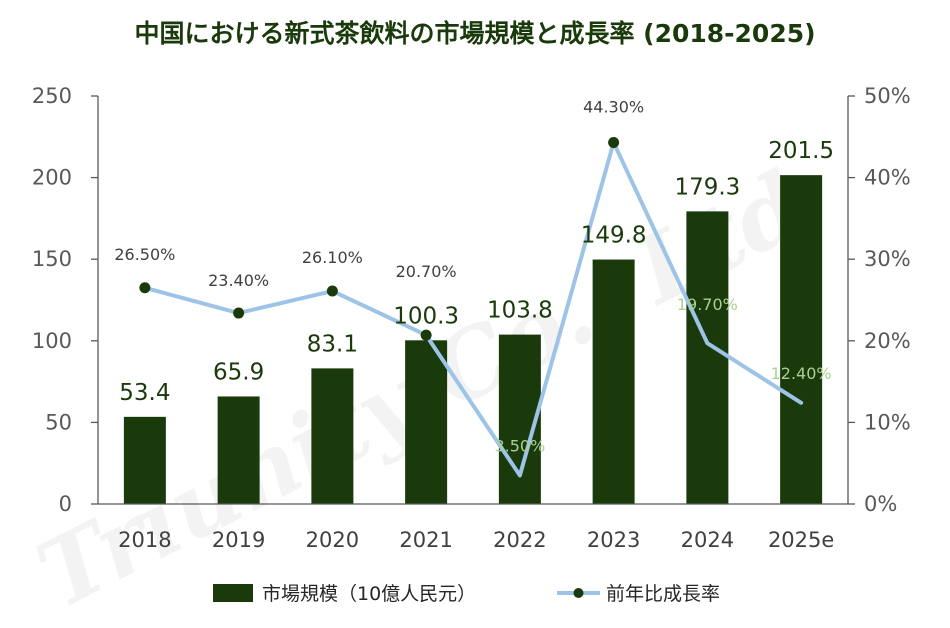 Image resolution: width=950 pixels, height=628 pixels. Describe the element at coordinates (52, 259) in the screenshot. I see `left-tick-label: 150` at that location.